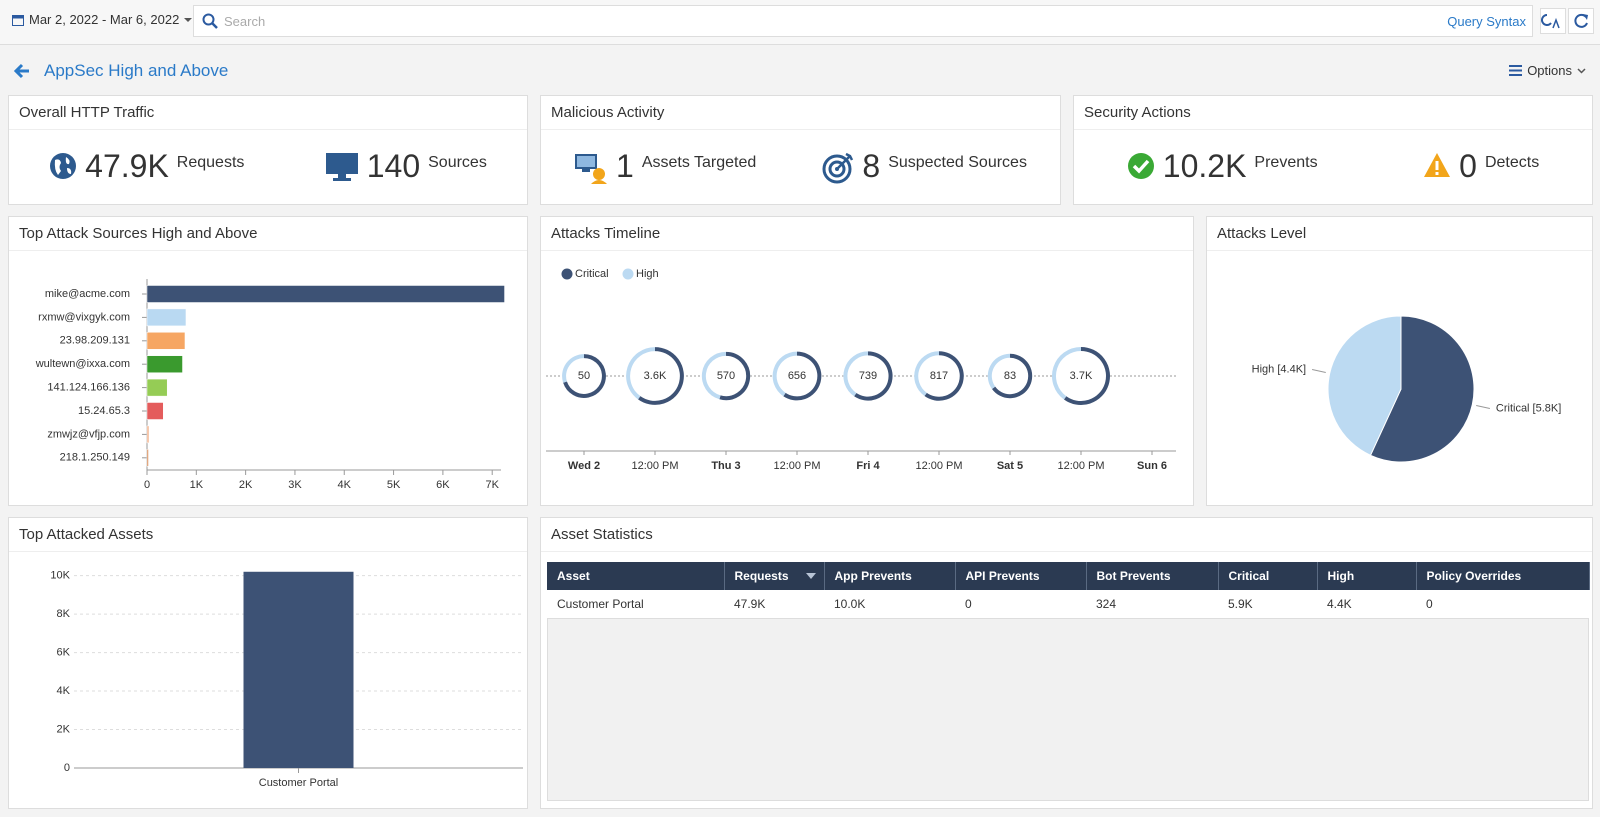  Describe the element at coordinates (1528, 408) in the screenshot. I see `pie-label: Critical [5.8K]` at that location.